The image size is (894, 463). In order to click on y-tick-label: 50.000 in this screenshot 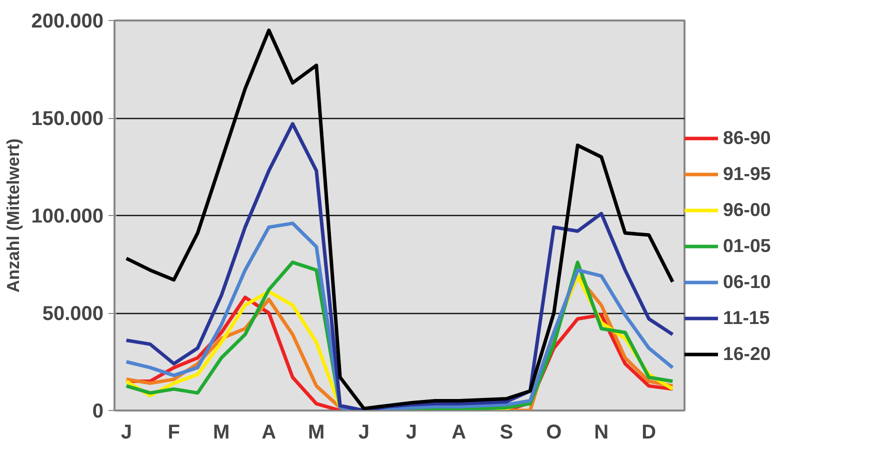, I will do `click(73, 314)`.